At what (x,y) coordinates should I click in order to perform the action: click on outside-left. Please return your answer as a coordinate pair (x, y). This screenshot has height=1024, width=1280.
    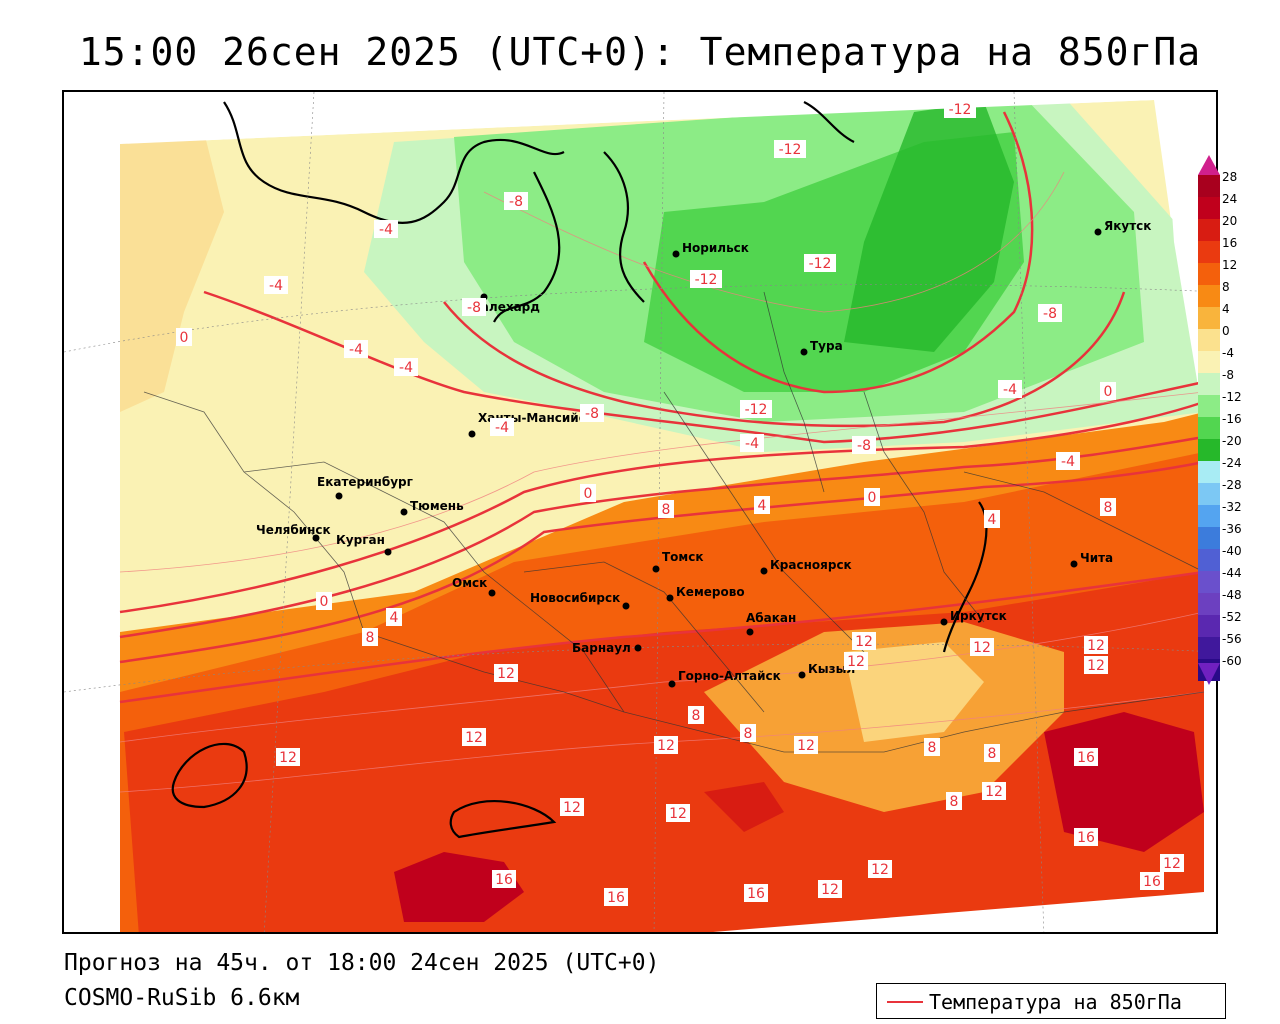
    Looking at the image, I should click on (92, 512).